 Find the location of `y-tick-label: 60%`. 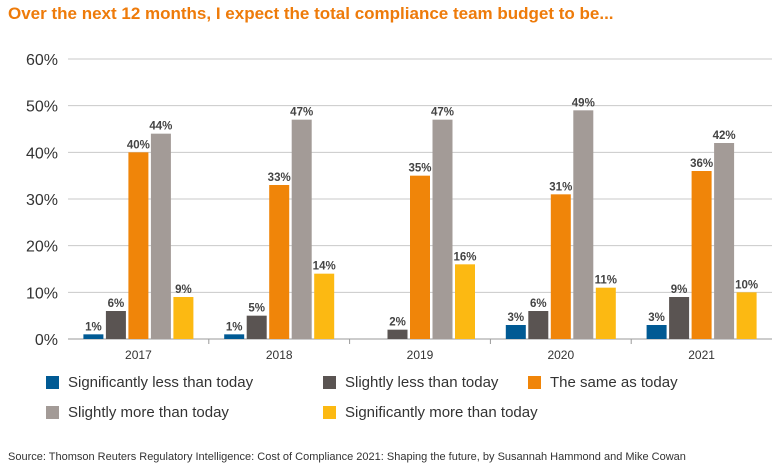

y-tick-label: 60% is located at coordinates (42, 60).